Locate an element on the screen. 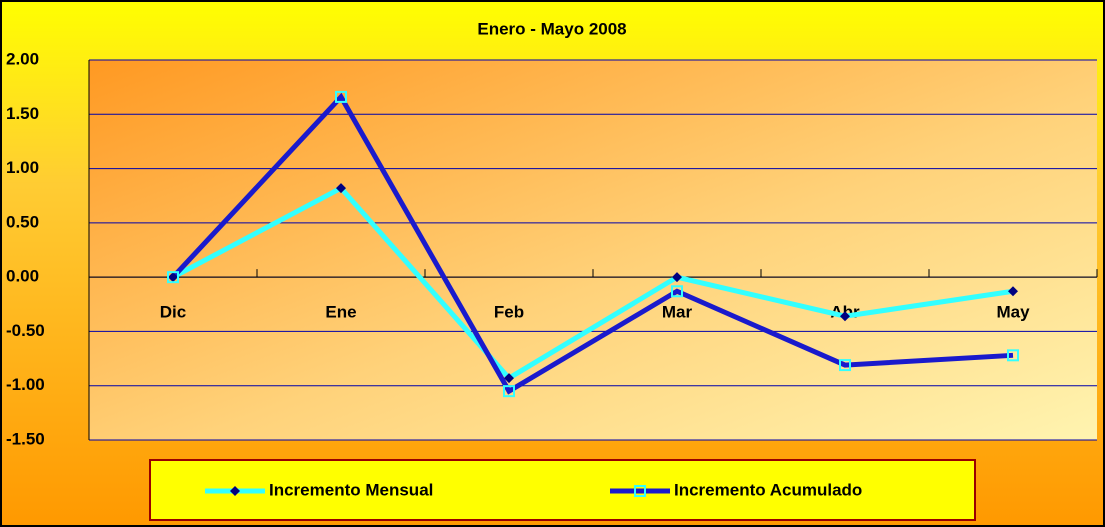 The image size is (1105, 527). y-tick-label: 0.50 is located at coordinates (22, 221).